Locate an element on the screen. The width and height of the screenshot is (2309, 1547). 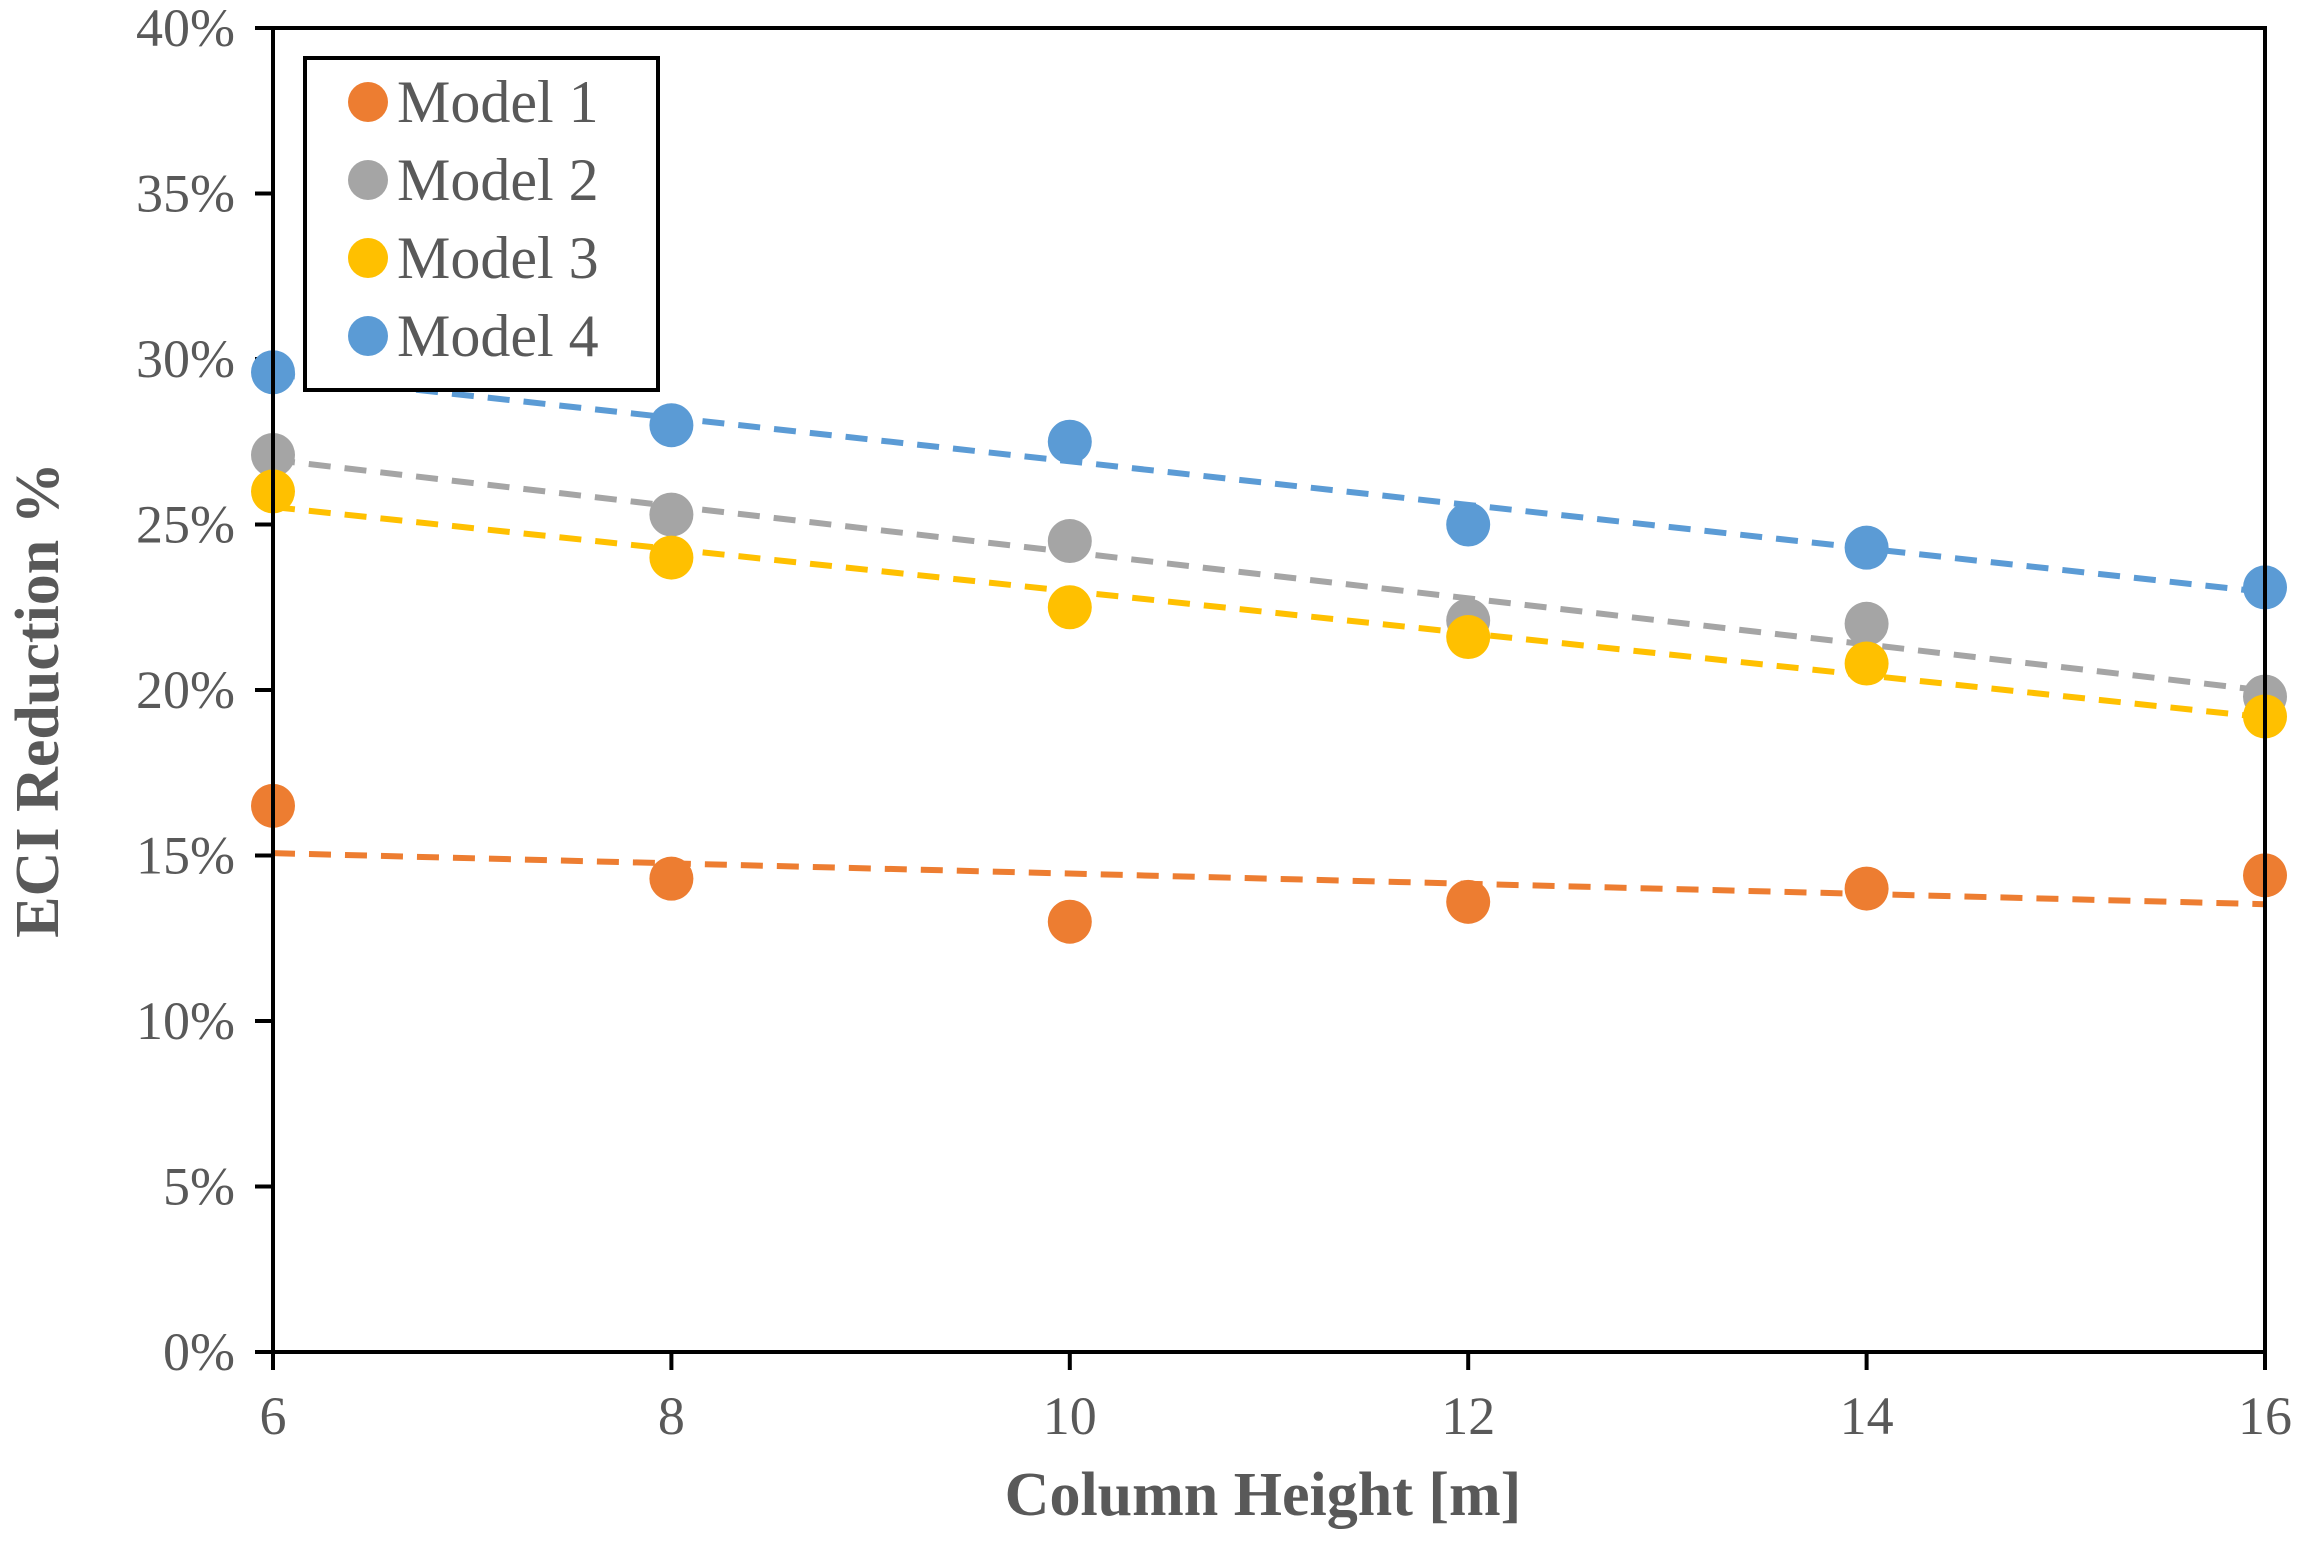
x-tick-label: 8 is located at coordinates (671, 1416).